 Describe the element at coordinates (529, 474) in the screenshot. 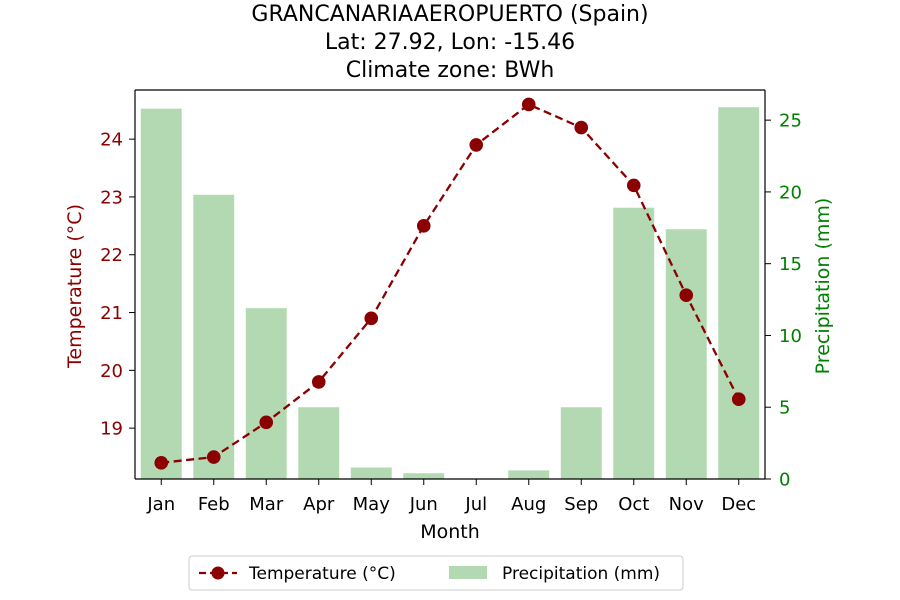

I see `precip-bar-aug` at that location.